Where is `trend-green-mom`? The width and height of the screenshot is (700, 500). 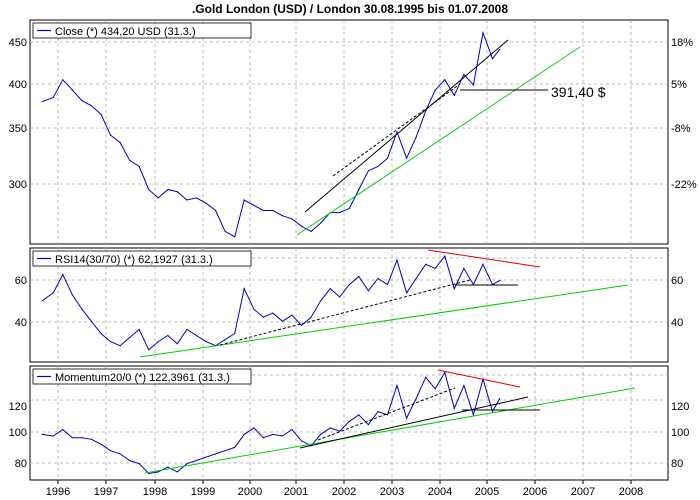 trend-green-mom is located at coordinates (390, 430).